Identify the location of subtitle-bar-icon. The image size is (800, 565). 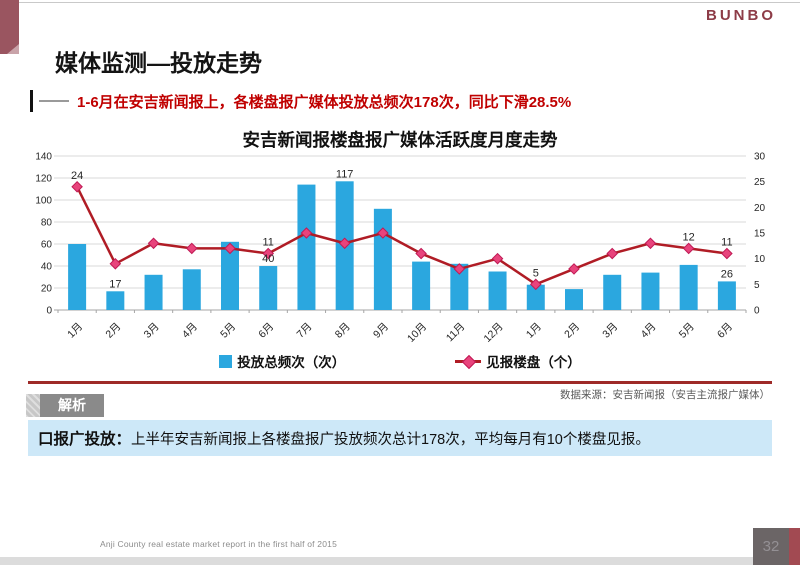
(31, 101).